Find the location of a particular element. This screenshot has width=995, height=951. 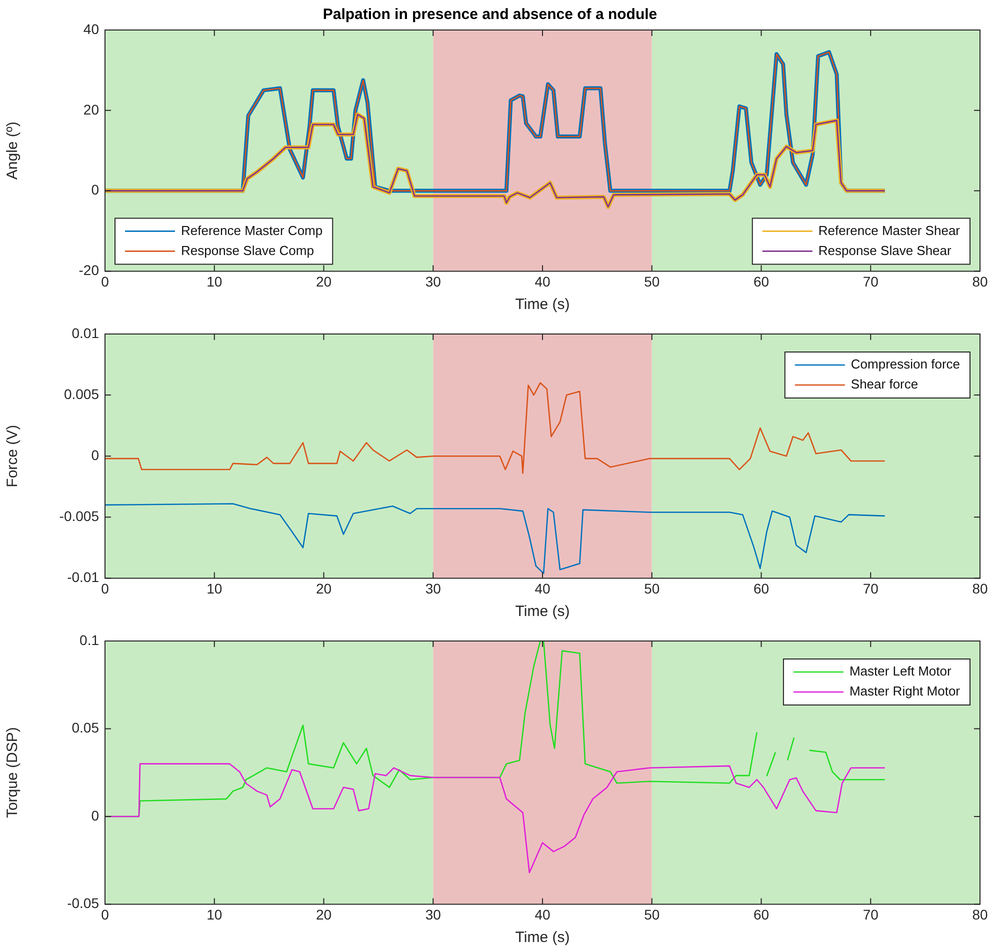

y-tick-label: 0.05 is located at coordinates (86, 728).